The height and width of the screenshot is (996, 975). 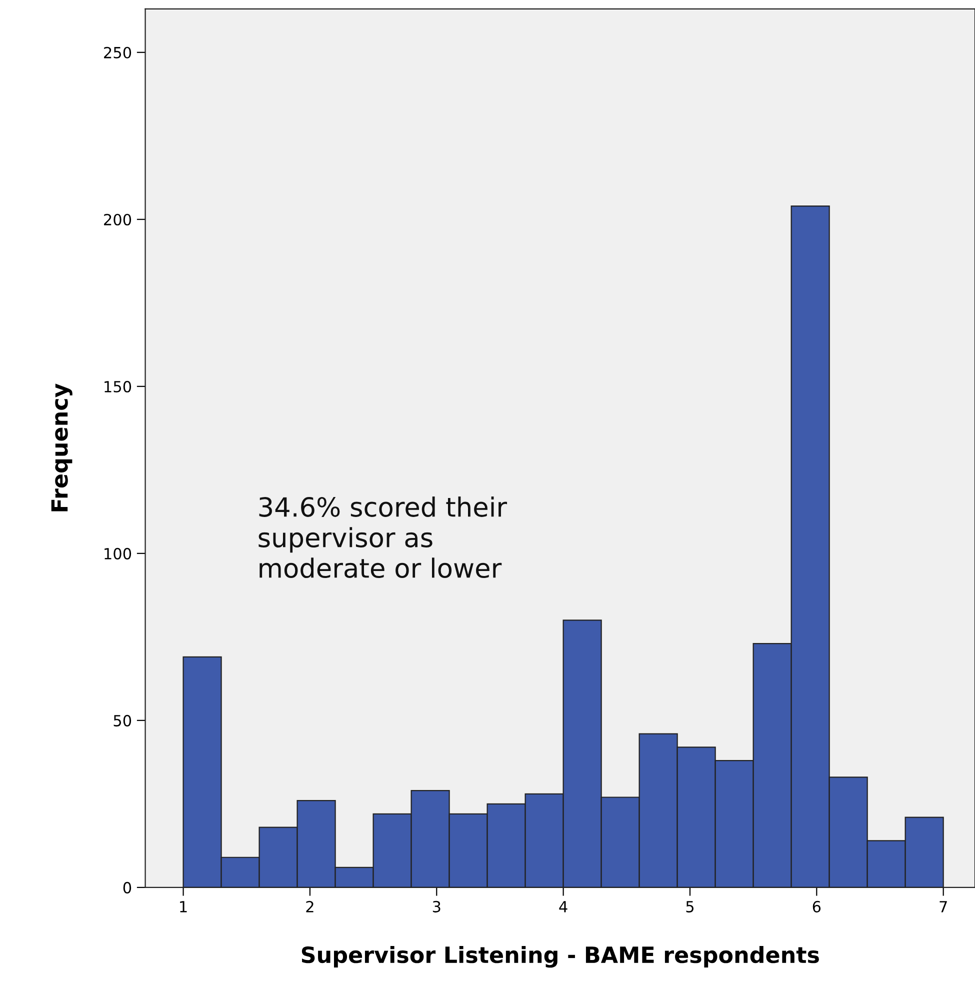 What do you see at coordinates (436, 906) in the screenshot?
I see `x-tick-label: 3` at bounding box center [436, 906].